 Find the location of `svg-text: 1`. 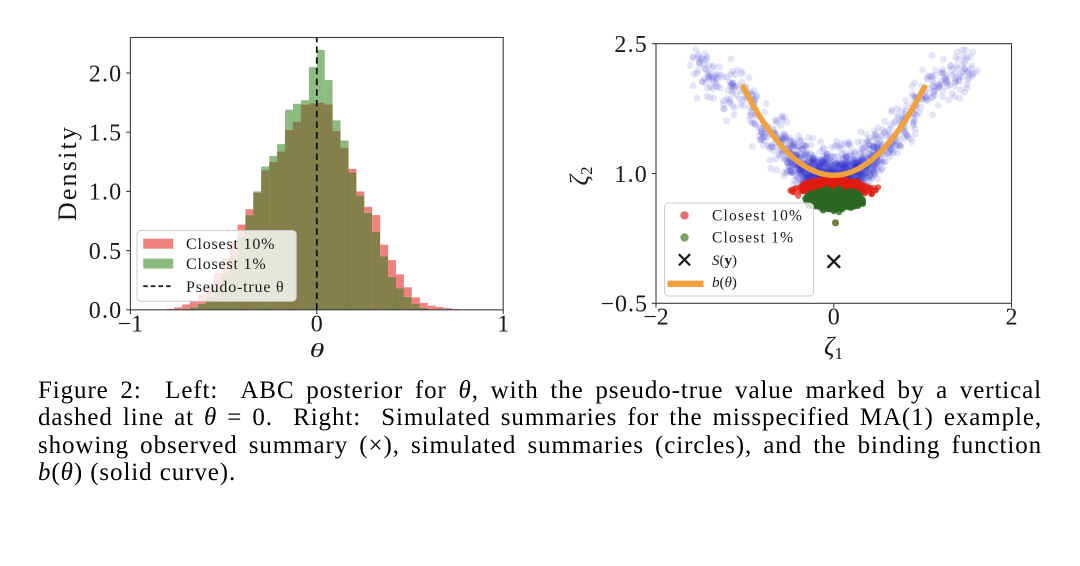

svg-text: 1 is located at coordinates (503, 325).